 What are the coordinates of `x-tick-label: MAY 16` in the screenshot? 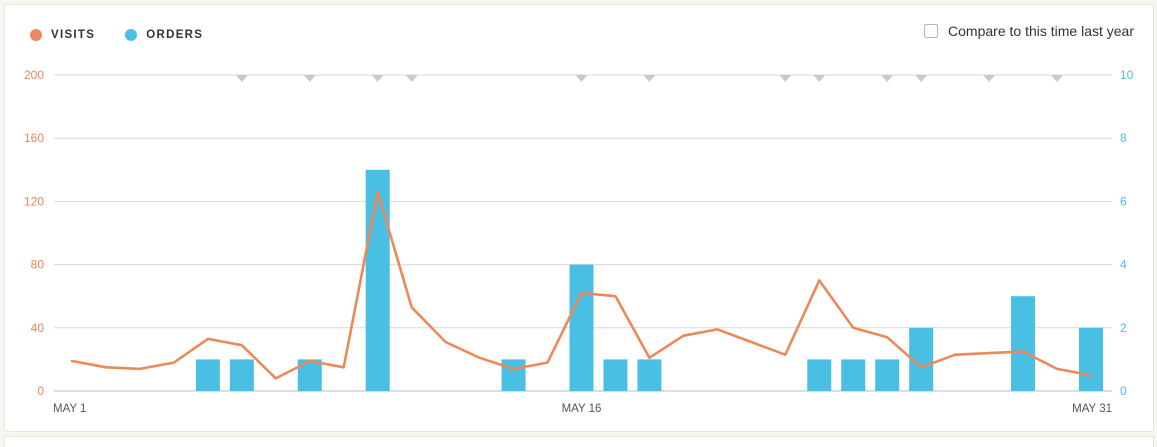 It's located at (582, 409).